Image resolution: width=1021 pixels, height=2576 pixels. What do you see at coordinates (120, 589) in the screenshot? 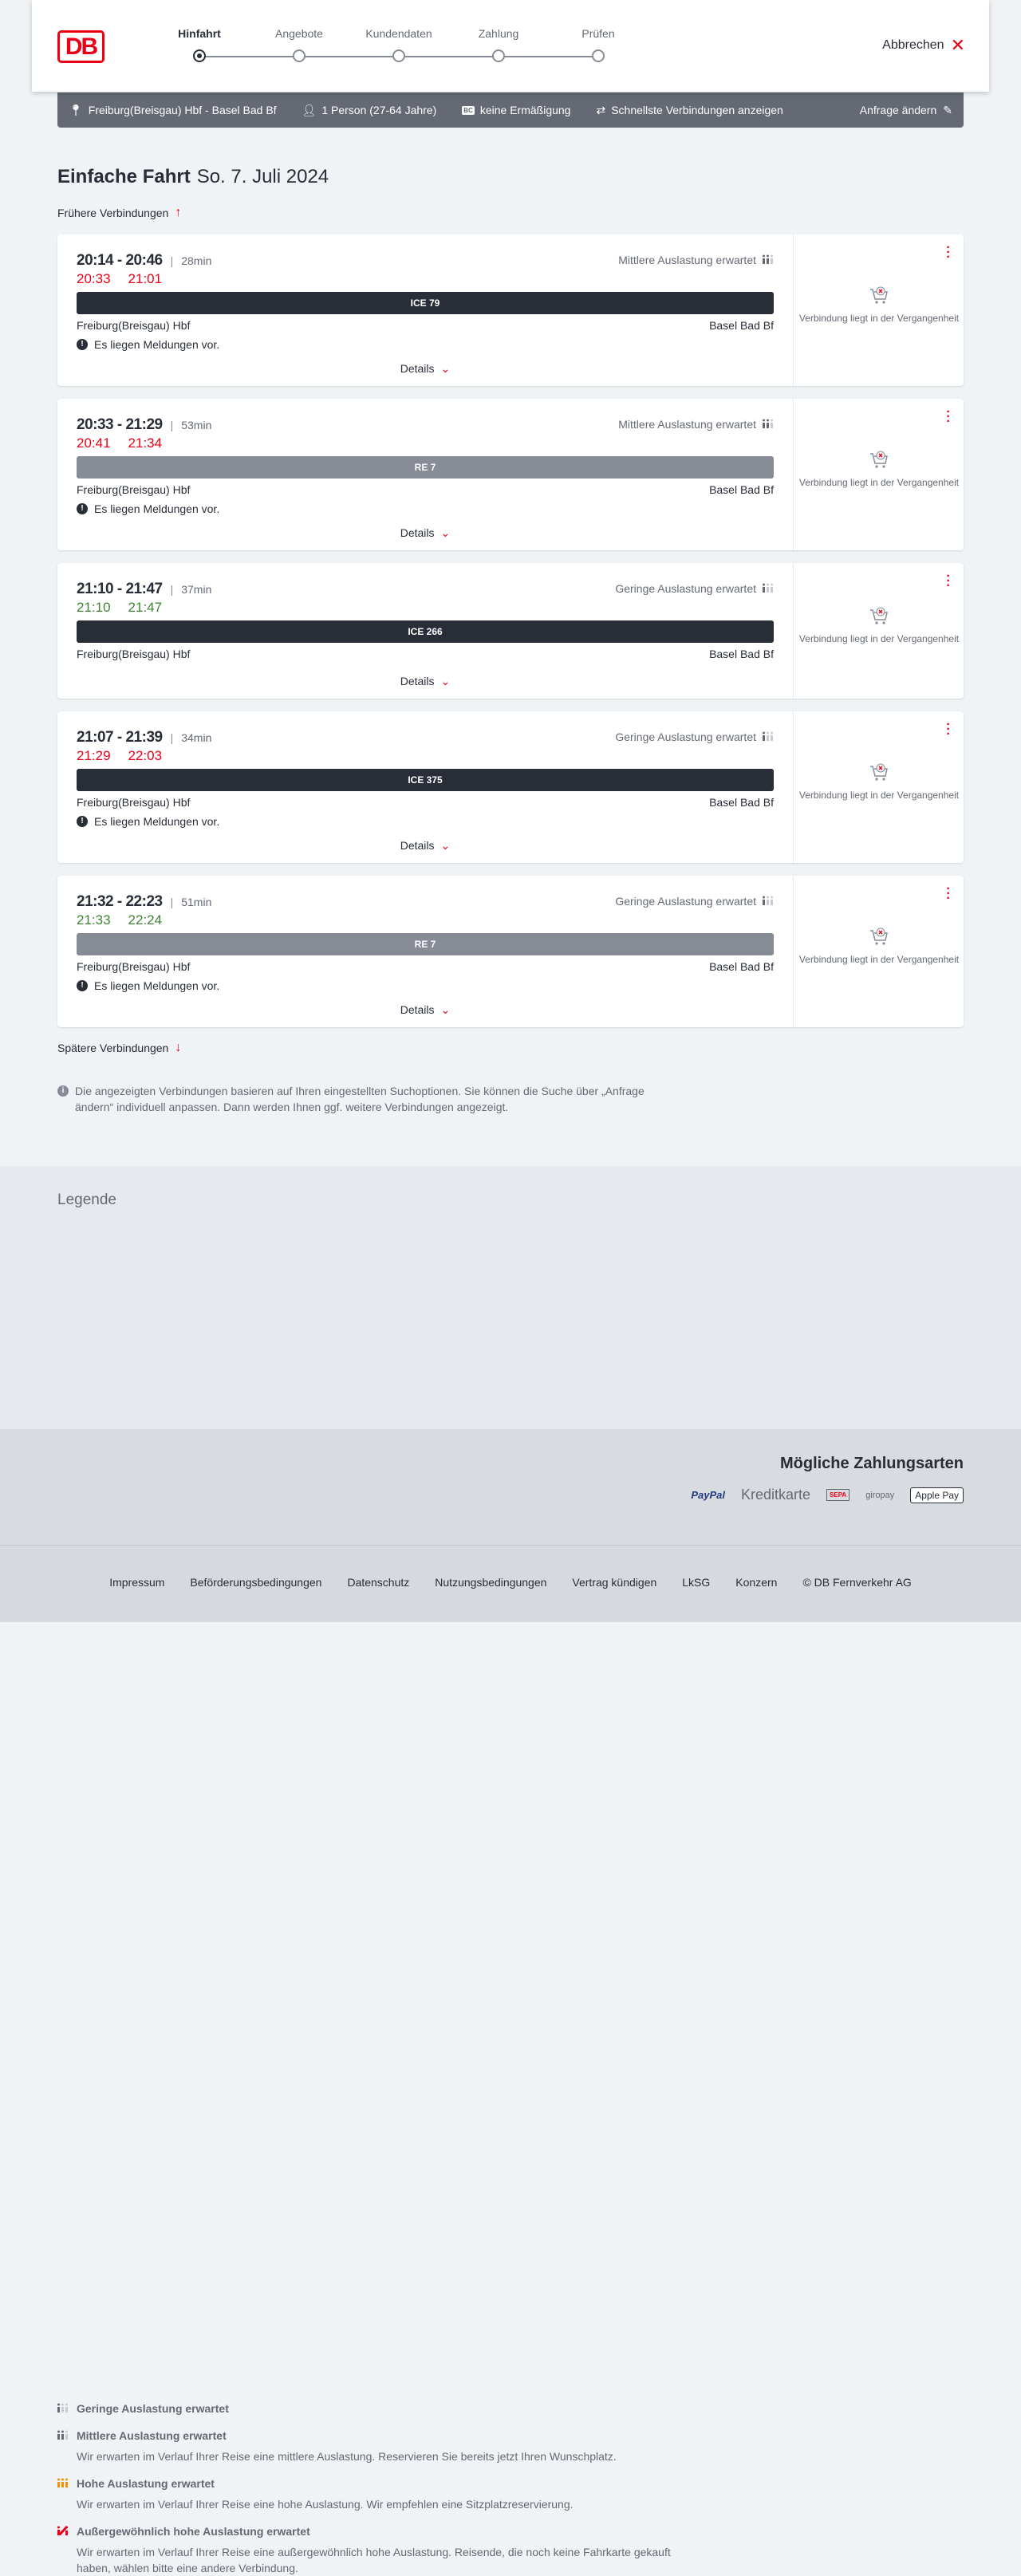
I see `time-range: 21:10 - 21:47` at bounding box center [120, 589].